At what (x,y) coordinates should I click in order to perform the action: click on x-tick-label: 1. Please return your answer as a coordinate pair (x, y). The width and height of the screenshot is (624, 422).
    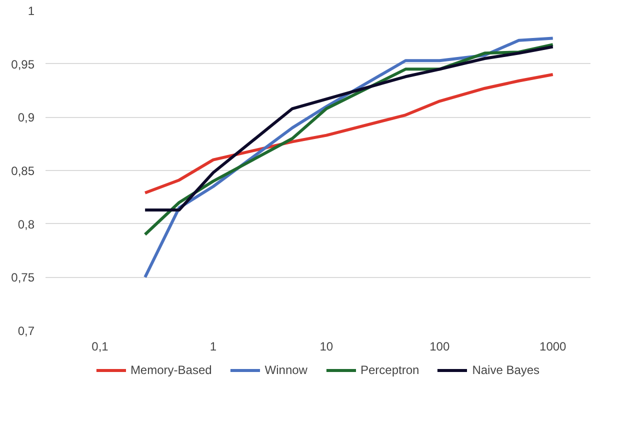
    Looking at the image, I should click on (213, 347).